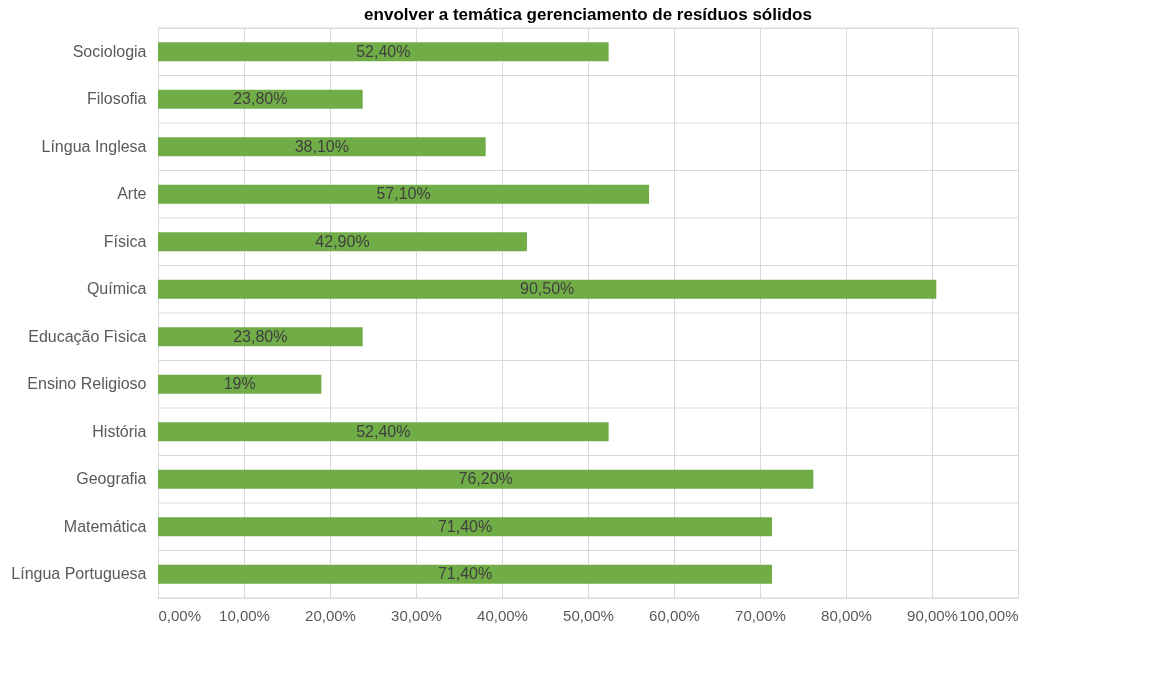 This screenshot has height=675, width=1149. What do you see at coordinates (502, 615) in the screenshot?
I see `x-tick-label: 40,00%` at bounding box center [502, 615].